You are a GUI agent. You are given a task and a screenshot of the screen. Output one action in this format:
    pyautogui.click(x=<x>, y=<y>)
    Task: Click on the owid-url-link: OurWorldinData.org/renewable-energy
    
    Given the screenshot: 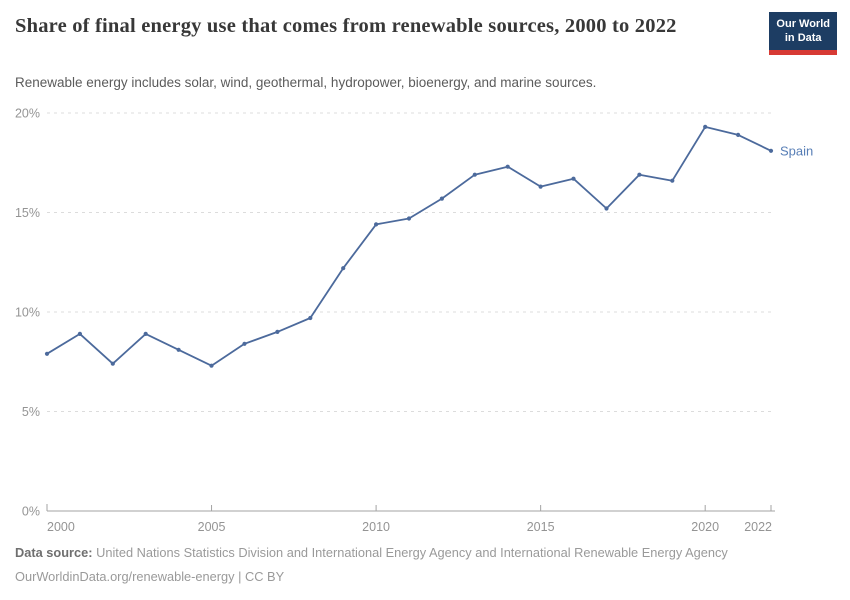 What is the action you would take?
    pyautogui.click(x=125, y=576)
    